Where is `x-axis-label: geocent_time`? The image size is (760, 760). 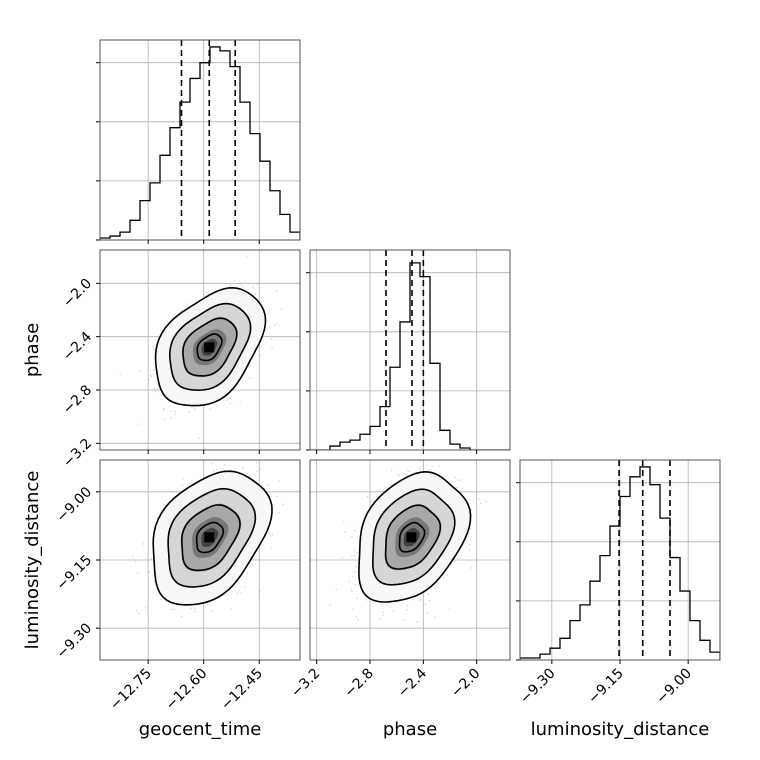
x-axis-label: geocent_time is located at coordinates (200, 729).